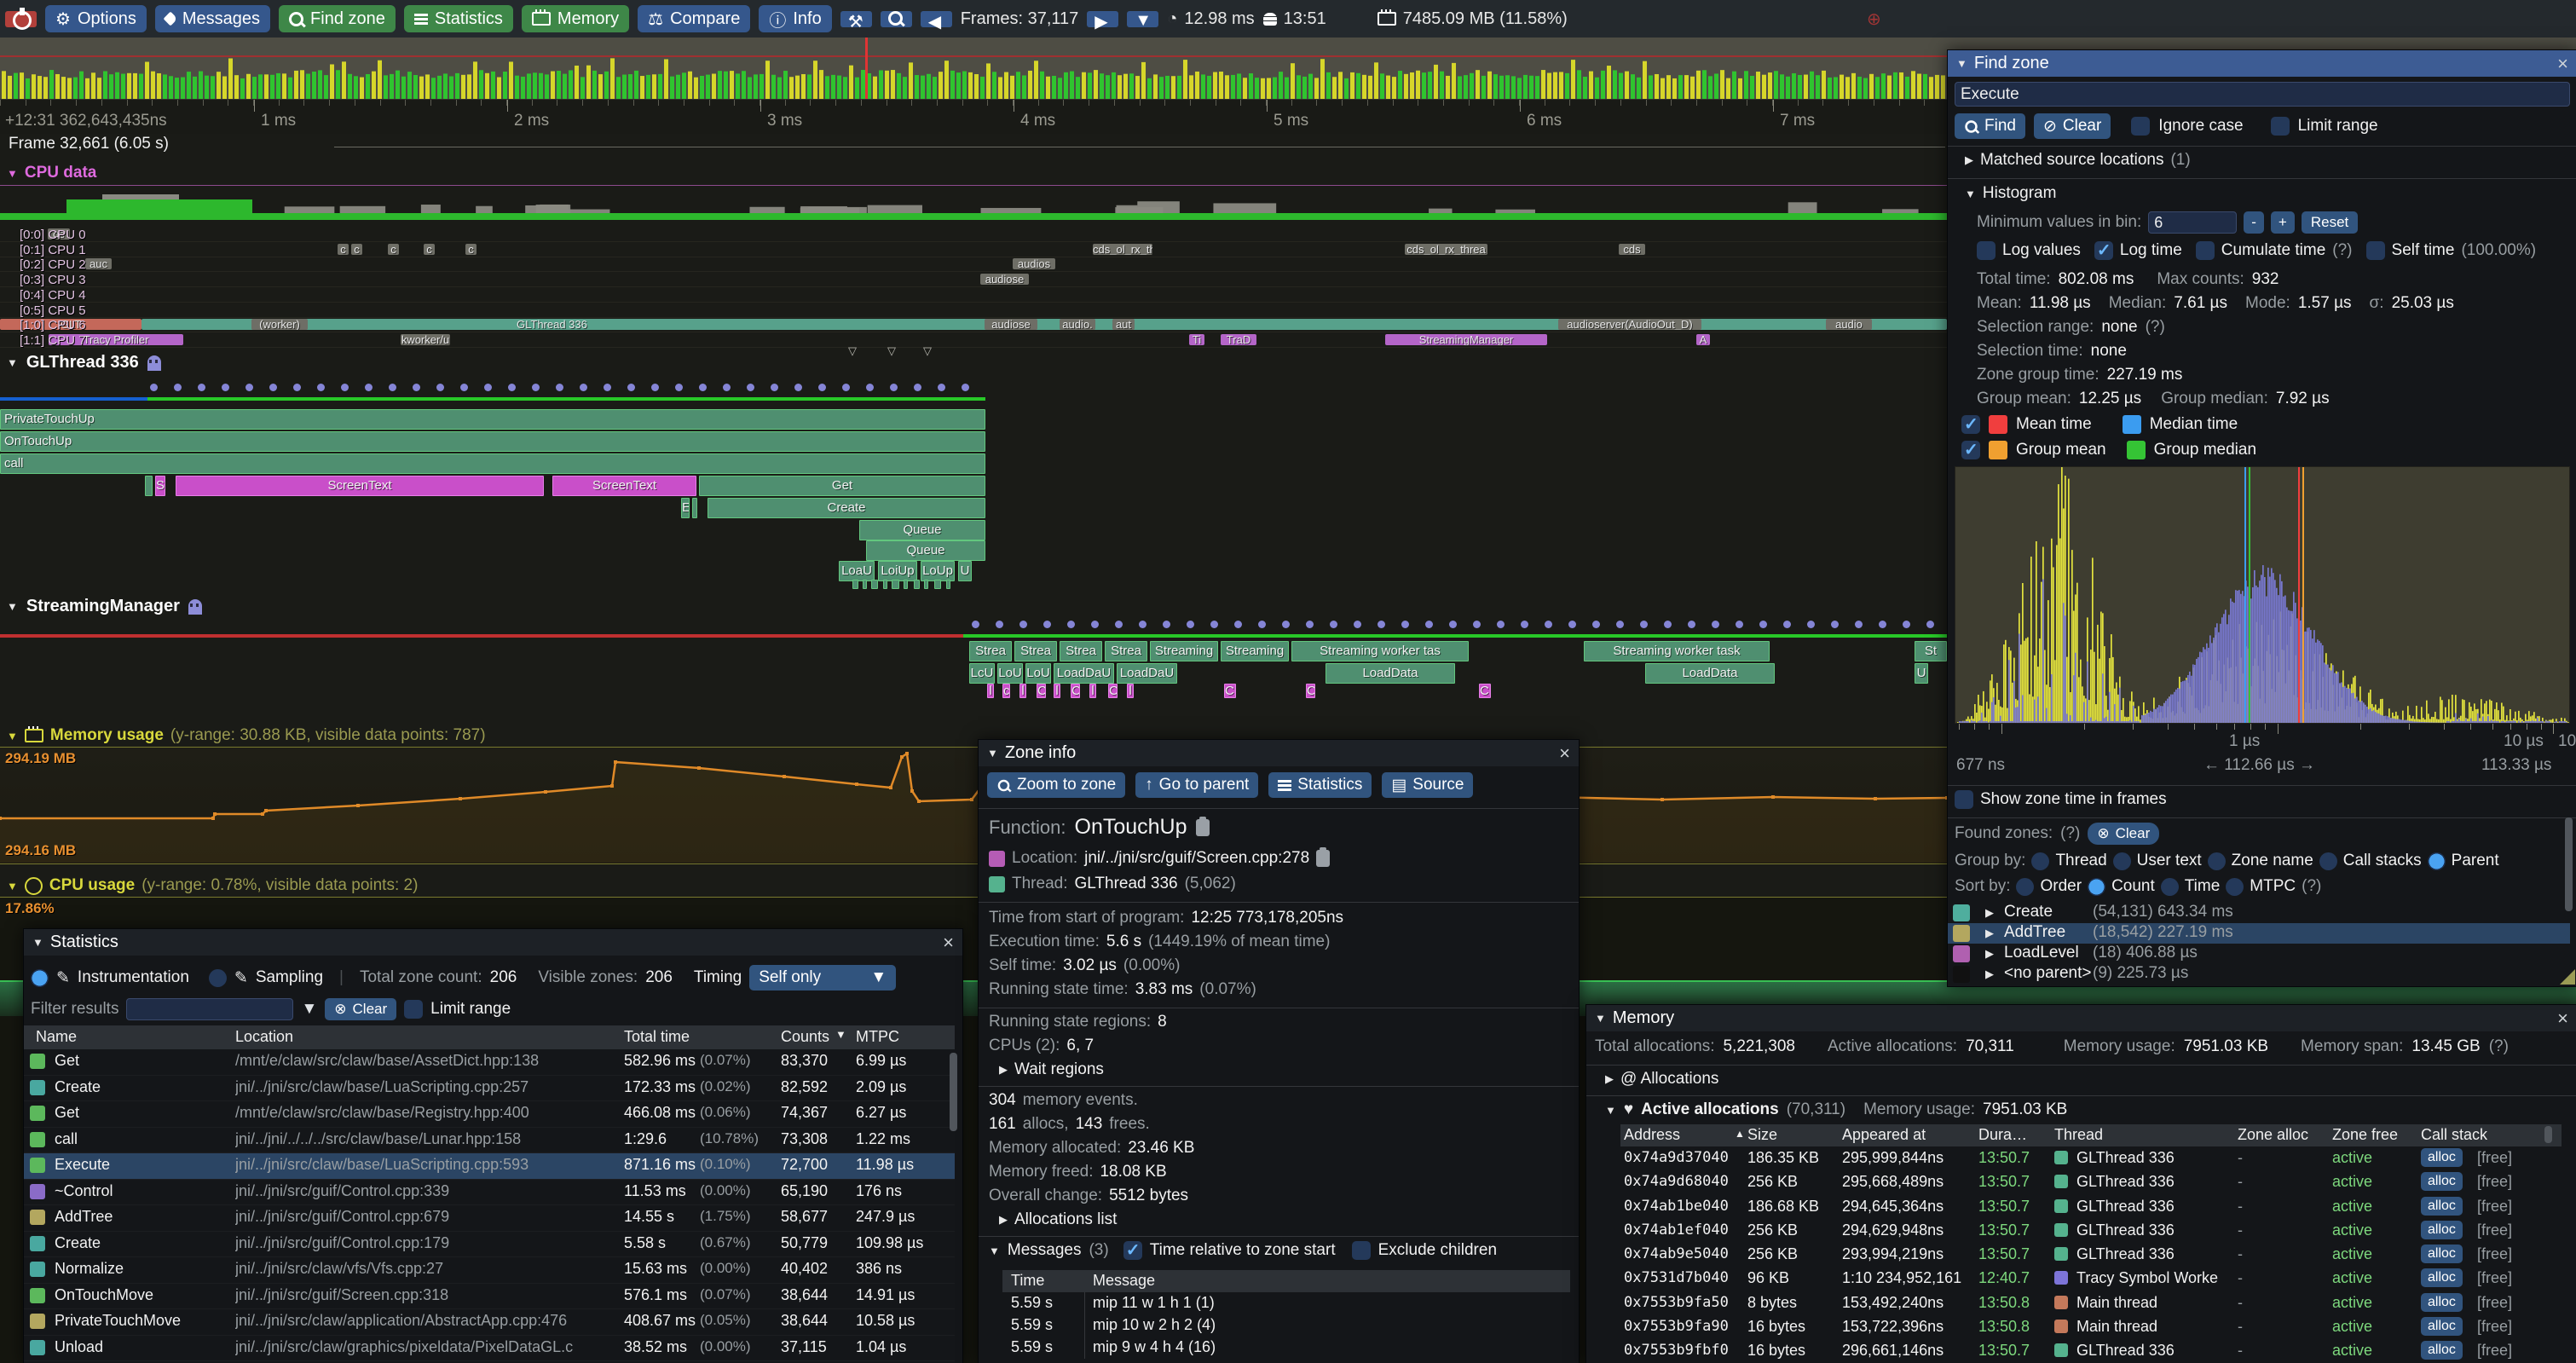  I want to click on memory-button: Memory, so click(575, 18).